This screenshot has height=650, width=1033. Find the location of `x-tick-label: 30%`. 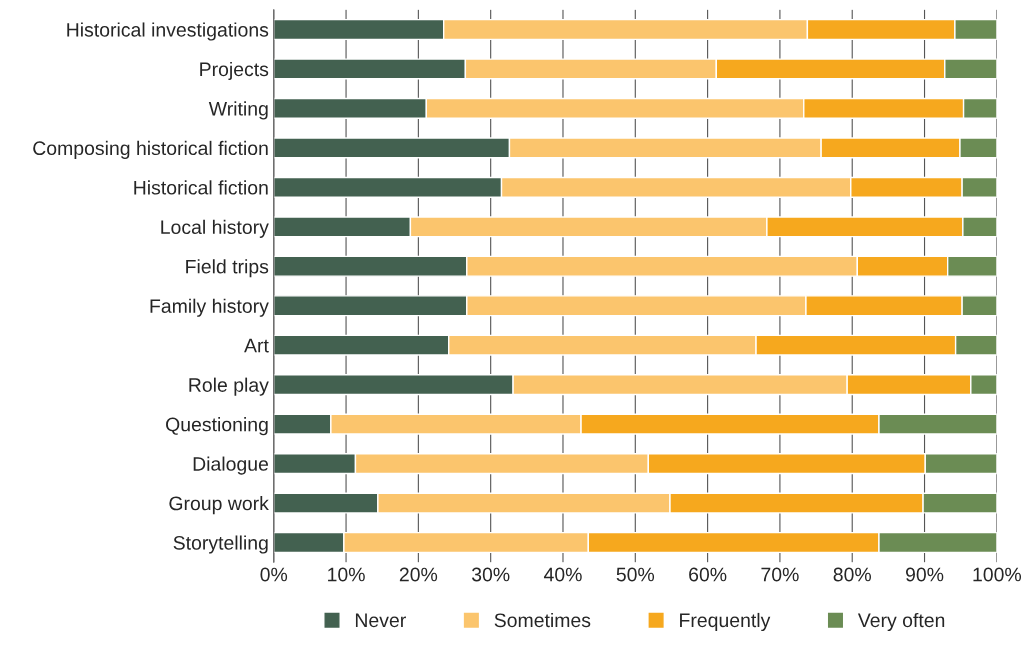

x-tick-label: 30% is located at coordinates (490, 574).